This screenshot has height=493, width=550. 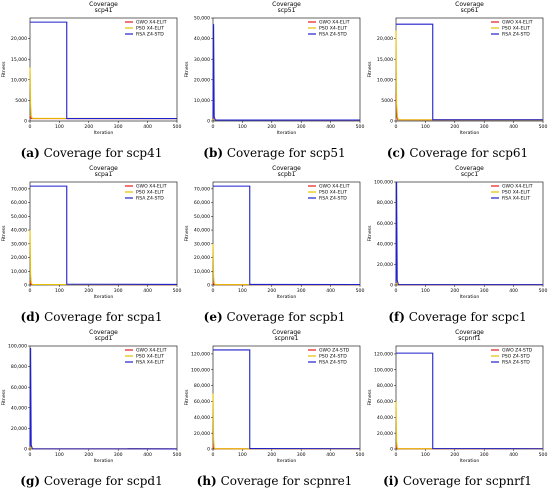 I want to click on caption-text: Coverage for scpd1, so click(x=101, y=481).